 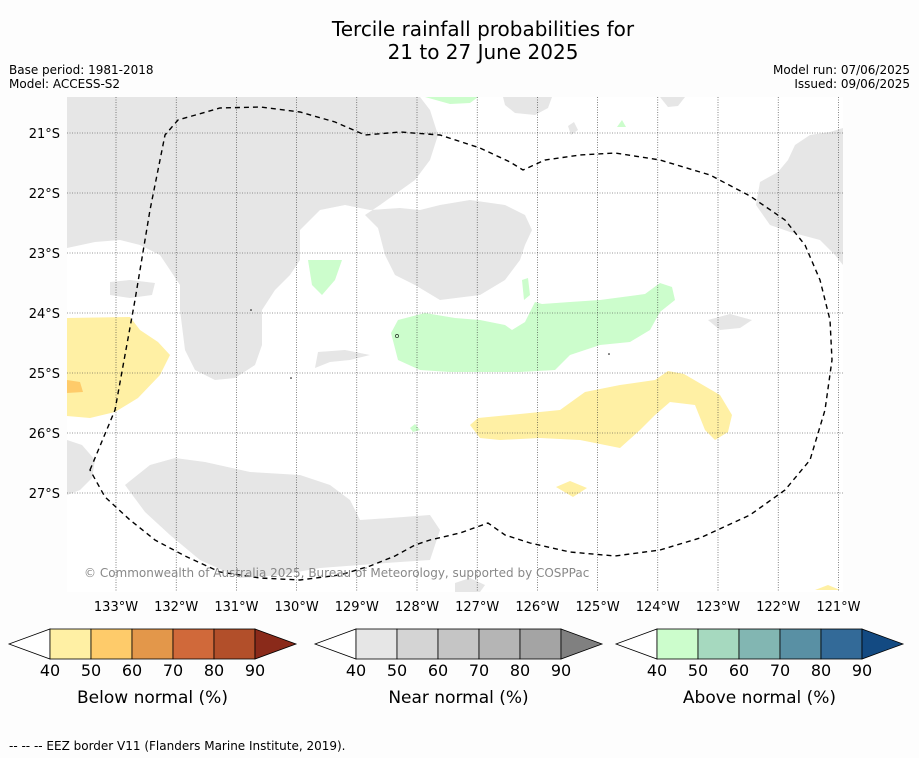 What do you see at coordinates (483, 52) in the screenshot?
I see `title-line-2: 21 to 27 June 2025` at bounding box center [483, 52].